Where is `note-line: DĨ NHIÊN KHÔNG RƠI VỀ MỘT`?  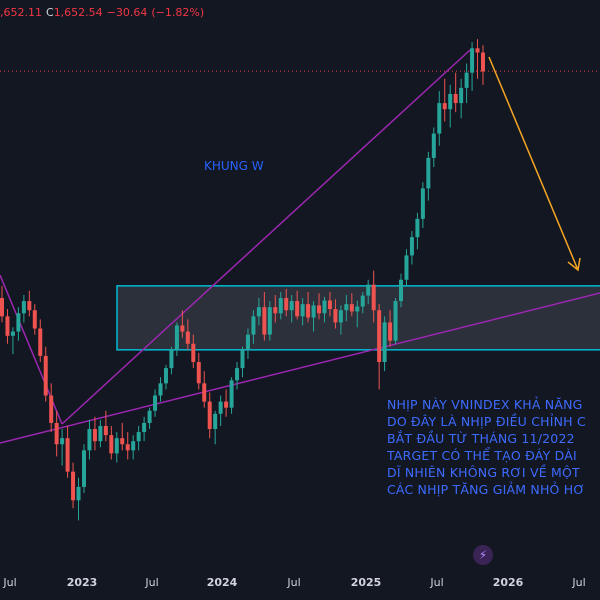 note-line: DĨ NHIÊN KHÔNG RƠI VỀ MỘT is located at coordinates (483, 472).